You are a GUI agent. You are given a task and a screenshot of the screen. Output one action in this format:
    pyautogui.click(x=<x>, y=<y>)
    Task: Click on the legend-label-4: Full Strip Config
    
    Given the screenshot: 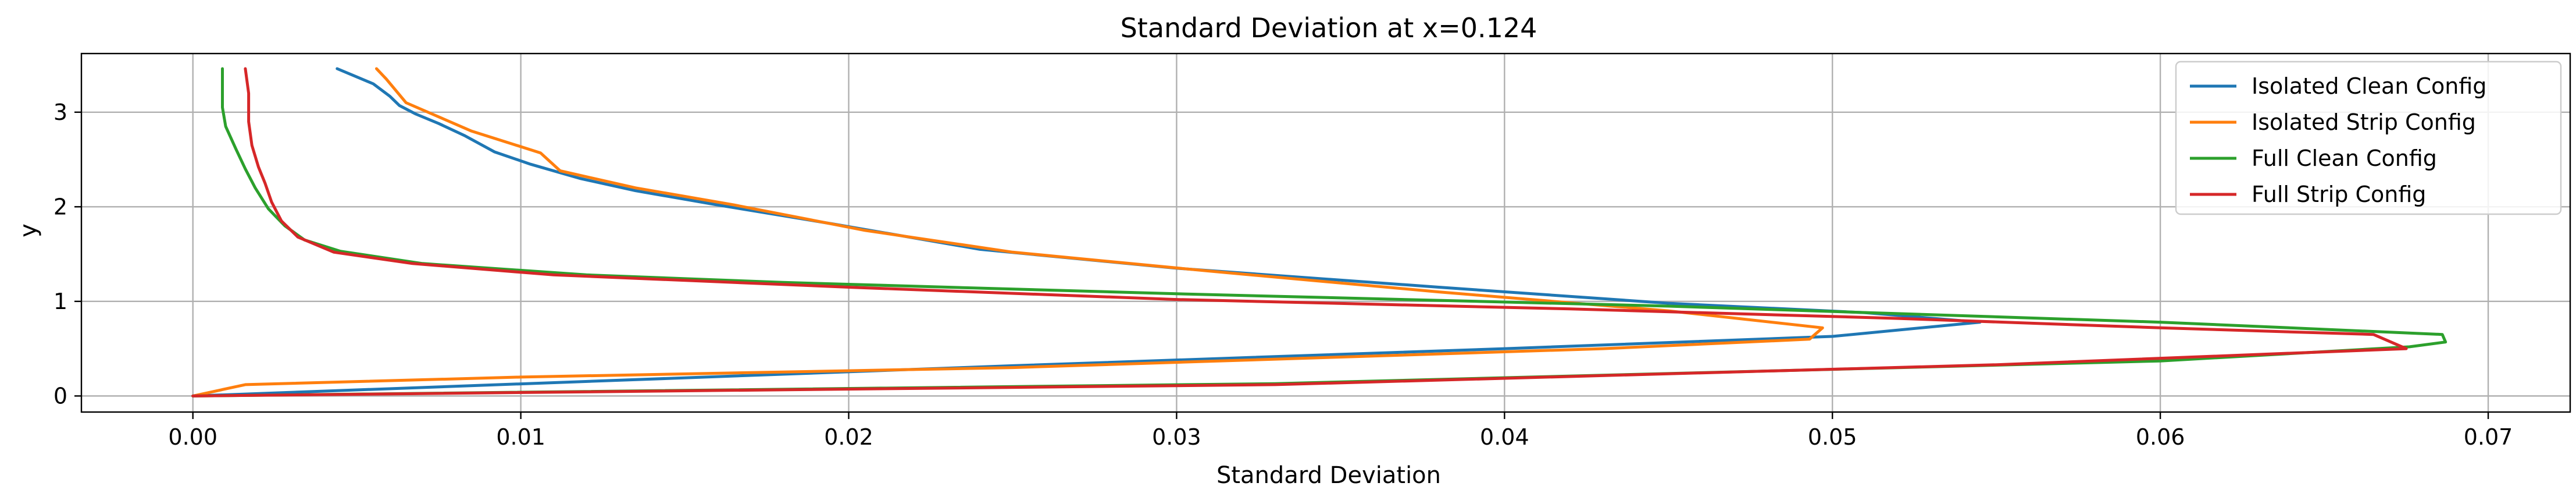 What is the action you would take?
    pyautogui.click(x=2339, y=194)
    